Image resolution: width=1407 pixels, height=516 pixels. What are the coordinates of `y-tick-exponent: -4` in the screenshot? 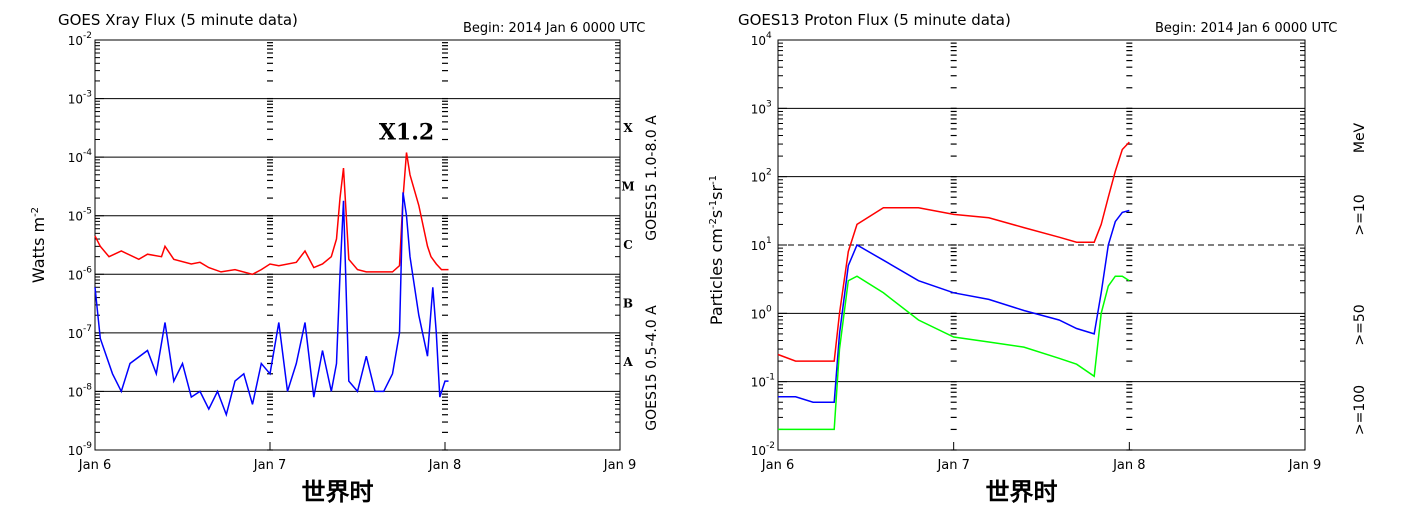 It's located at (87, 153).